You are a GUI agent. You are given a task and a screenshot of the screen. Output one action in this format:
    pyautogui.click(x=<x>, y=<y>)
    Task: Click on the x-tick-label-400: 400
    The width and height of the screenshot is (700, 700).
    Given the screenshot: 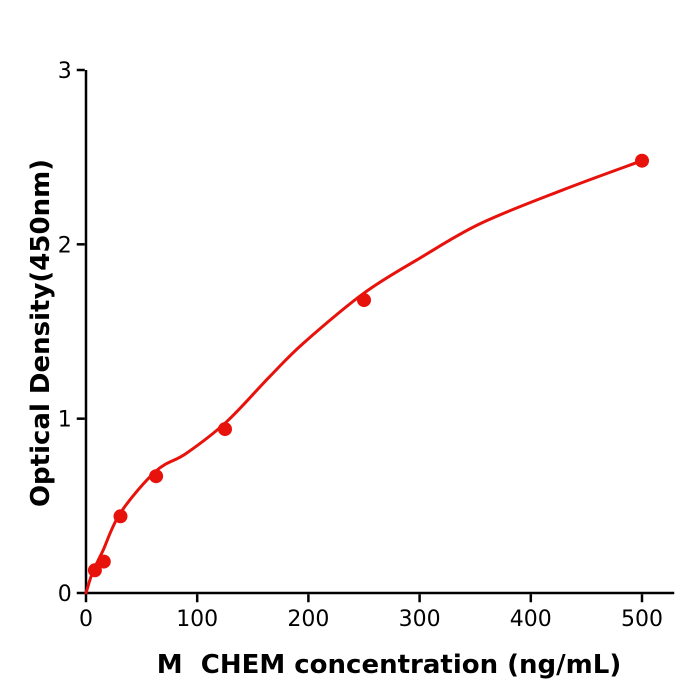 What is the action you would take?
    pyautogui.click(x=531, y=619)
    